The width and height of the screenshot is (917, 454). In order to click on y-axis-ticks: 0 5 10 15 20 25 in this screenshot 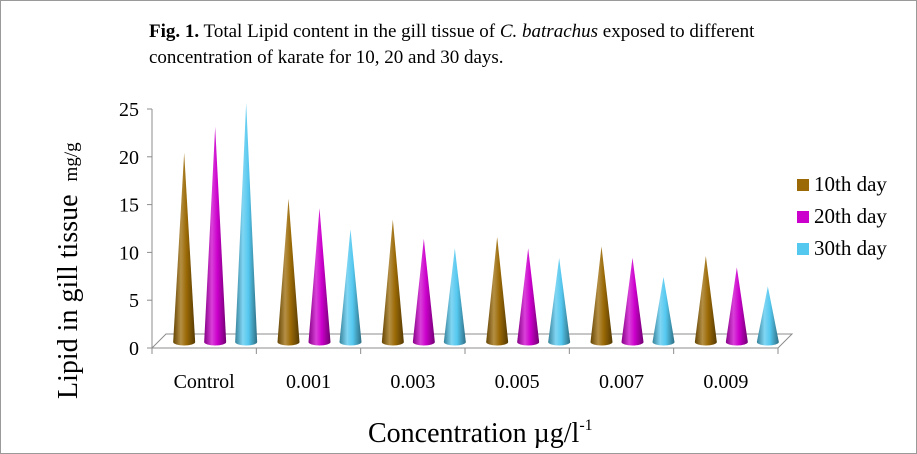, I will do `click(135, 229)`.